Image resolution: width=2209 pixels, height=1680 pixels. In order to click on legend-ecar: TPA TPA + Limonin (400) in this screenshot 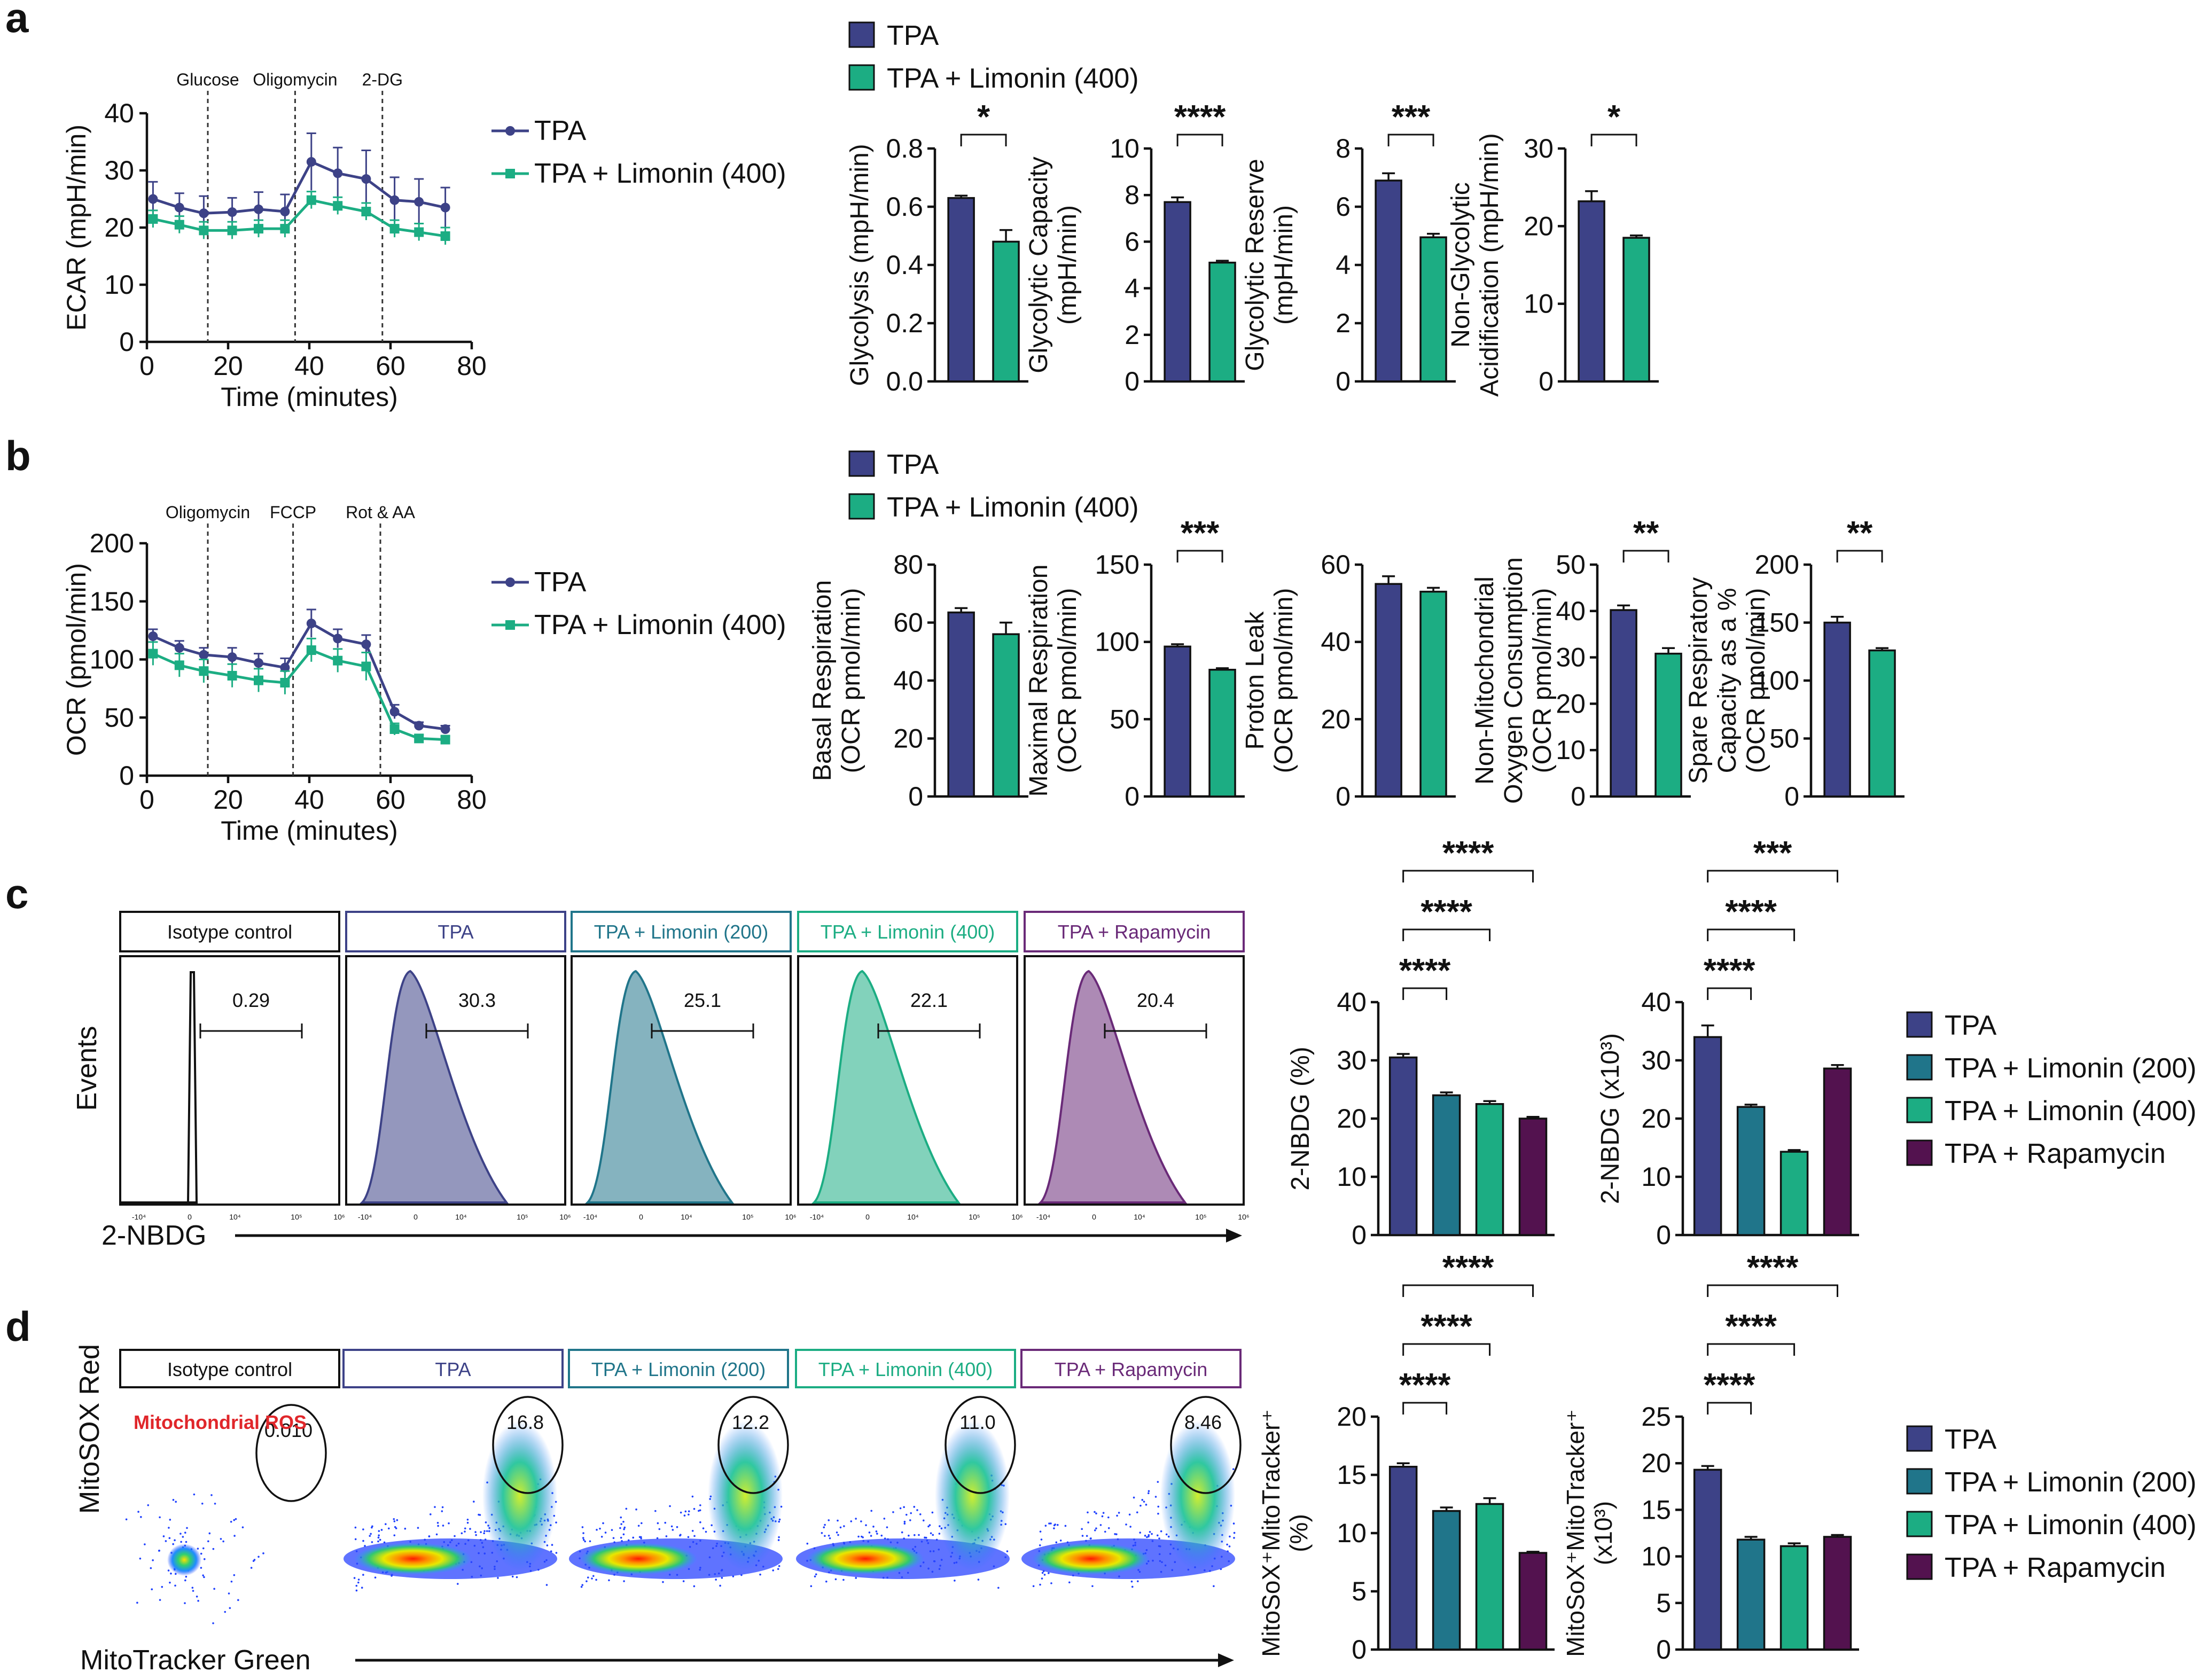, I will do `click(638, 152)`.